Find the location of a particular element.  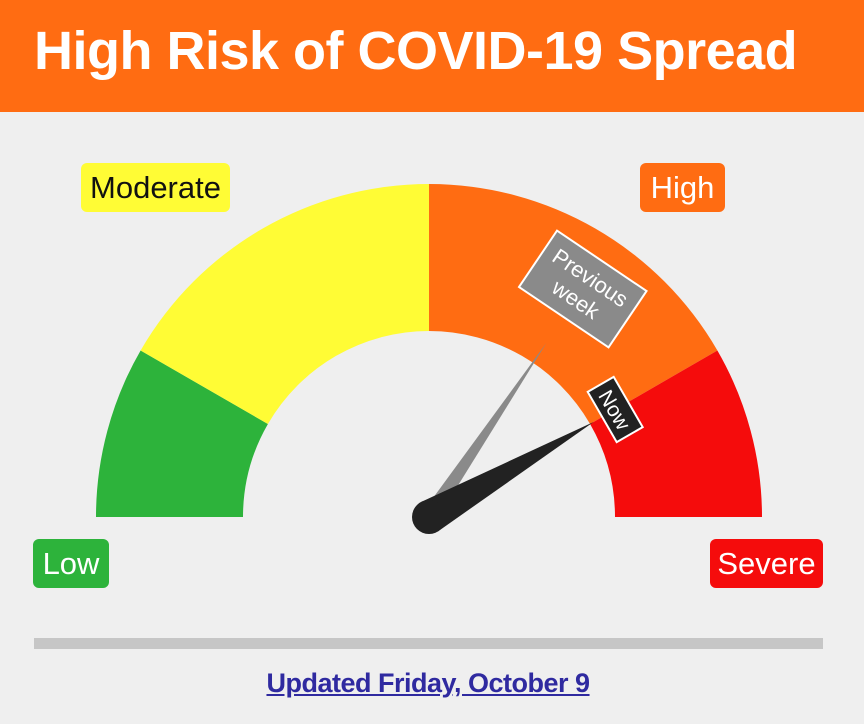

gauge-zone-severe is located at coordinates (676, 433).